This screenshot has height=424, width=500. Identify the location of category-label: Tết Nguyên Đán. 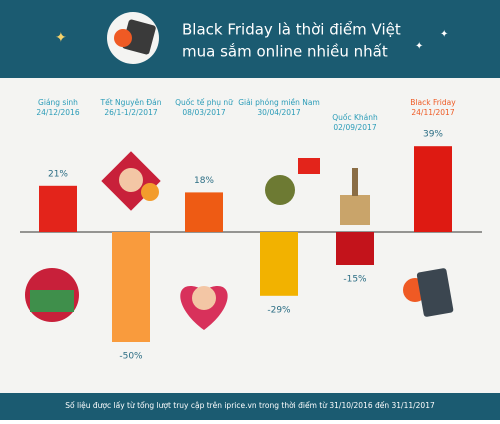
(131, 102).